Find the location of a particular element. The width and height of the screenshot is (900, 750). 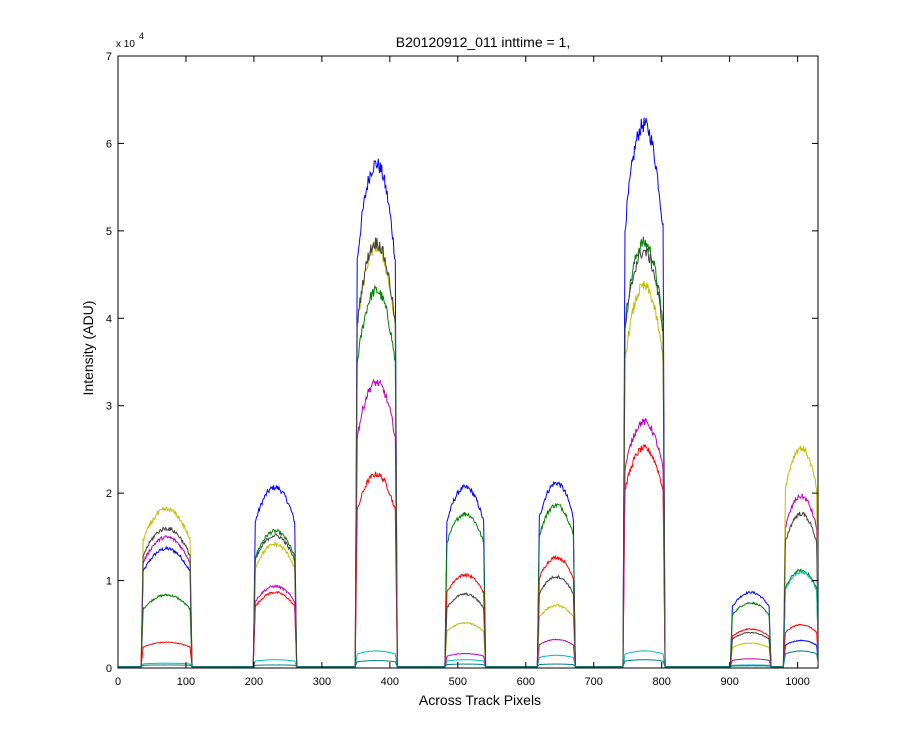

x-tick-label: 1000 is located at coordinates (797, 682).